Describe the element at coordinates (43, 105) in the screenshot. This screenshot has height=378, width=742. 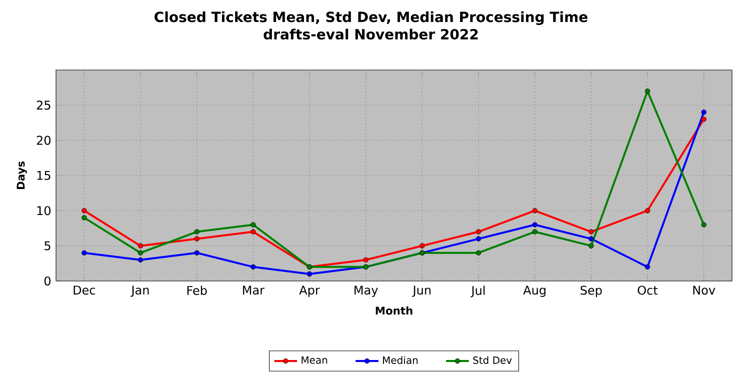
I see `y-tick-label: 25` at that location.